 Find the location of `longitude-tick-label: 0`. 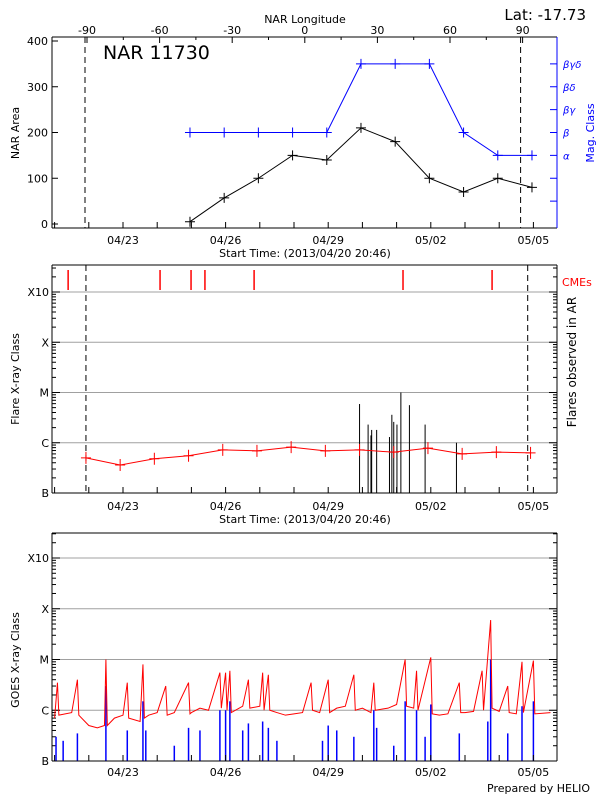

longitude-tick-label: 0 is located at coordinates (304, 30).